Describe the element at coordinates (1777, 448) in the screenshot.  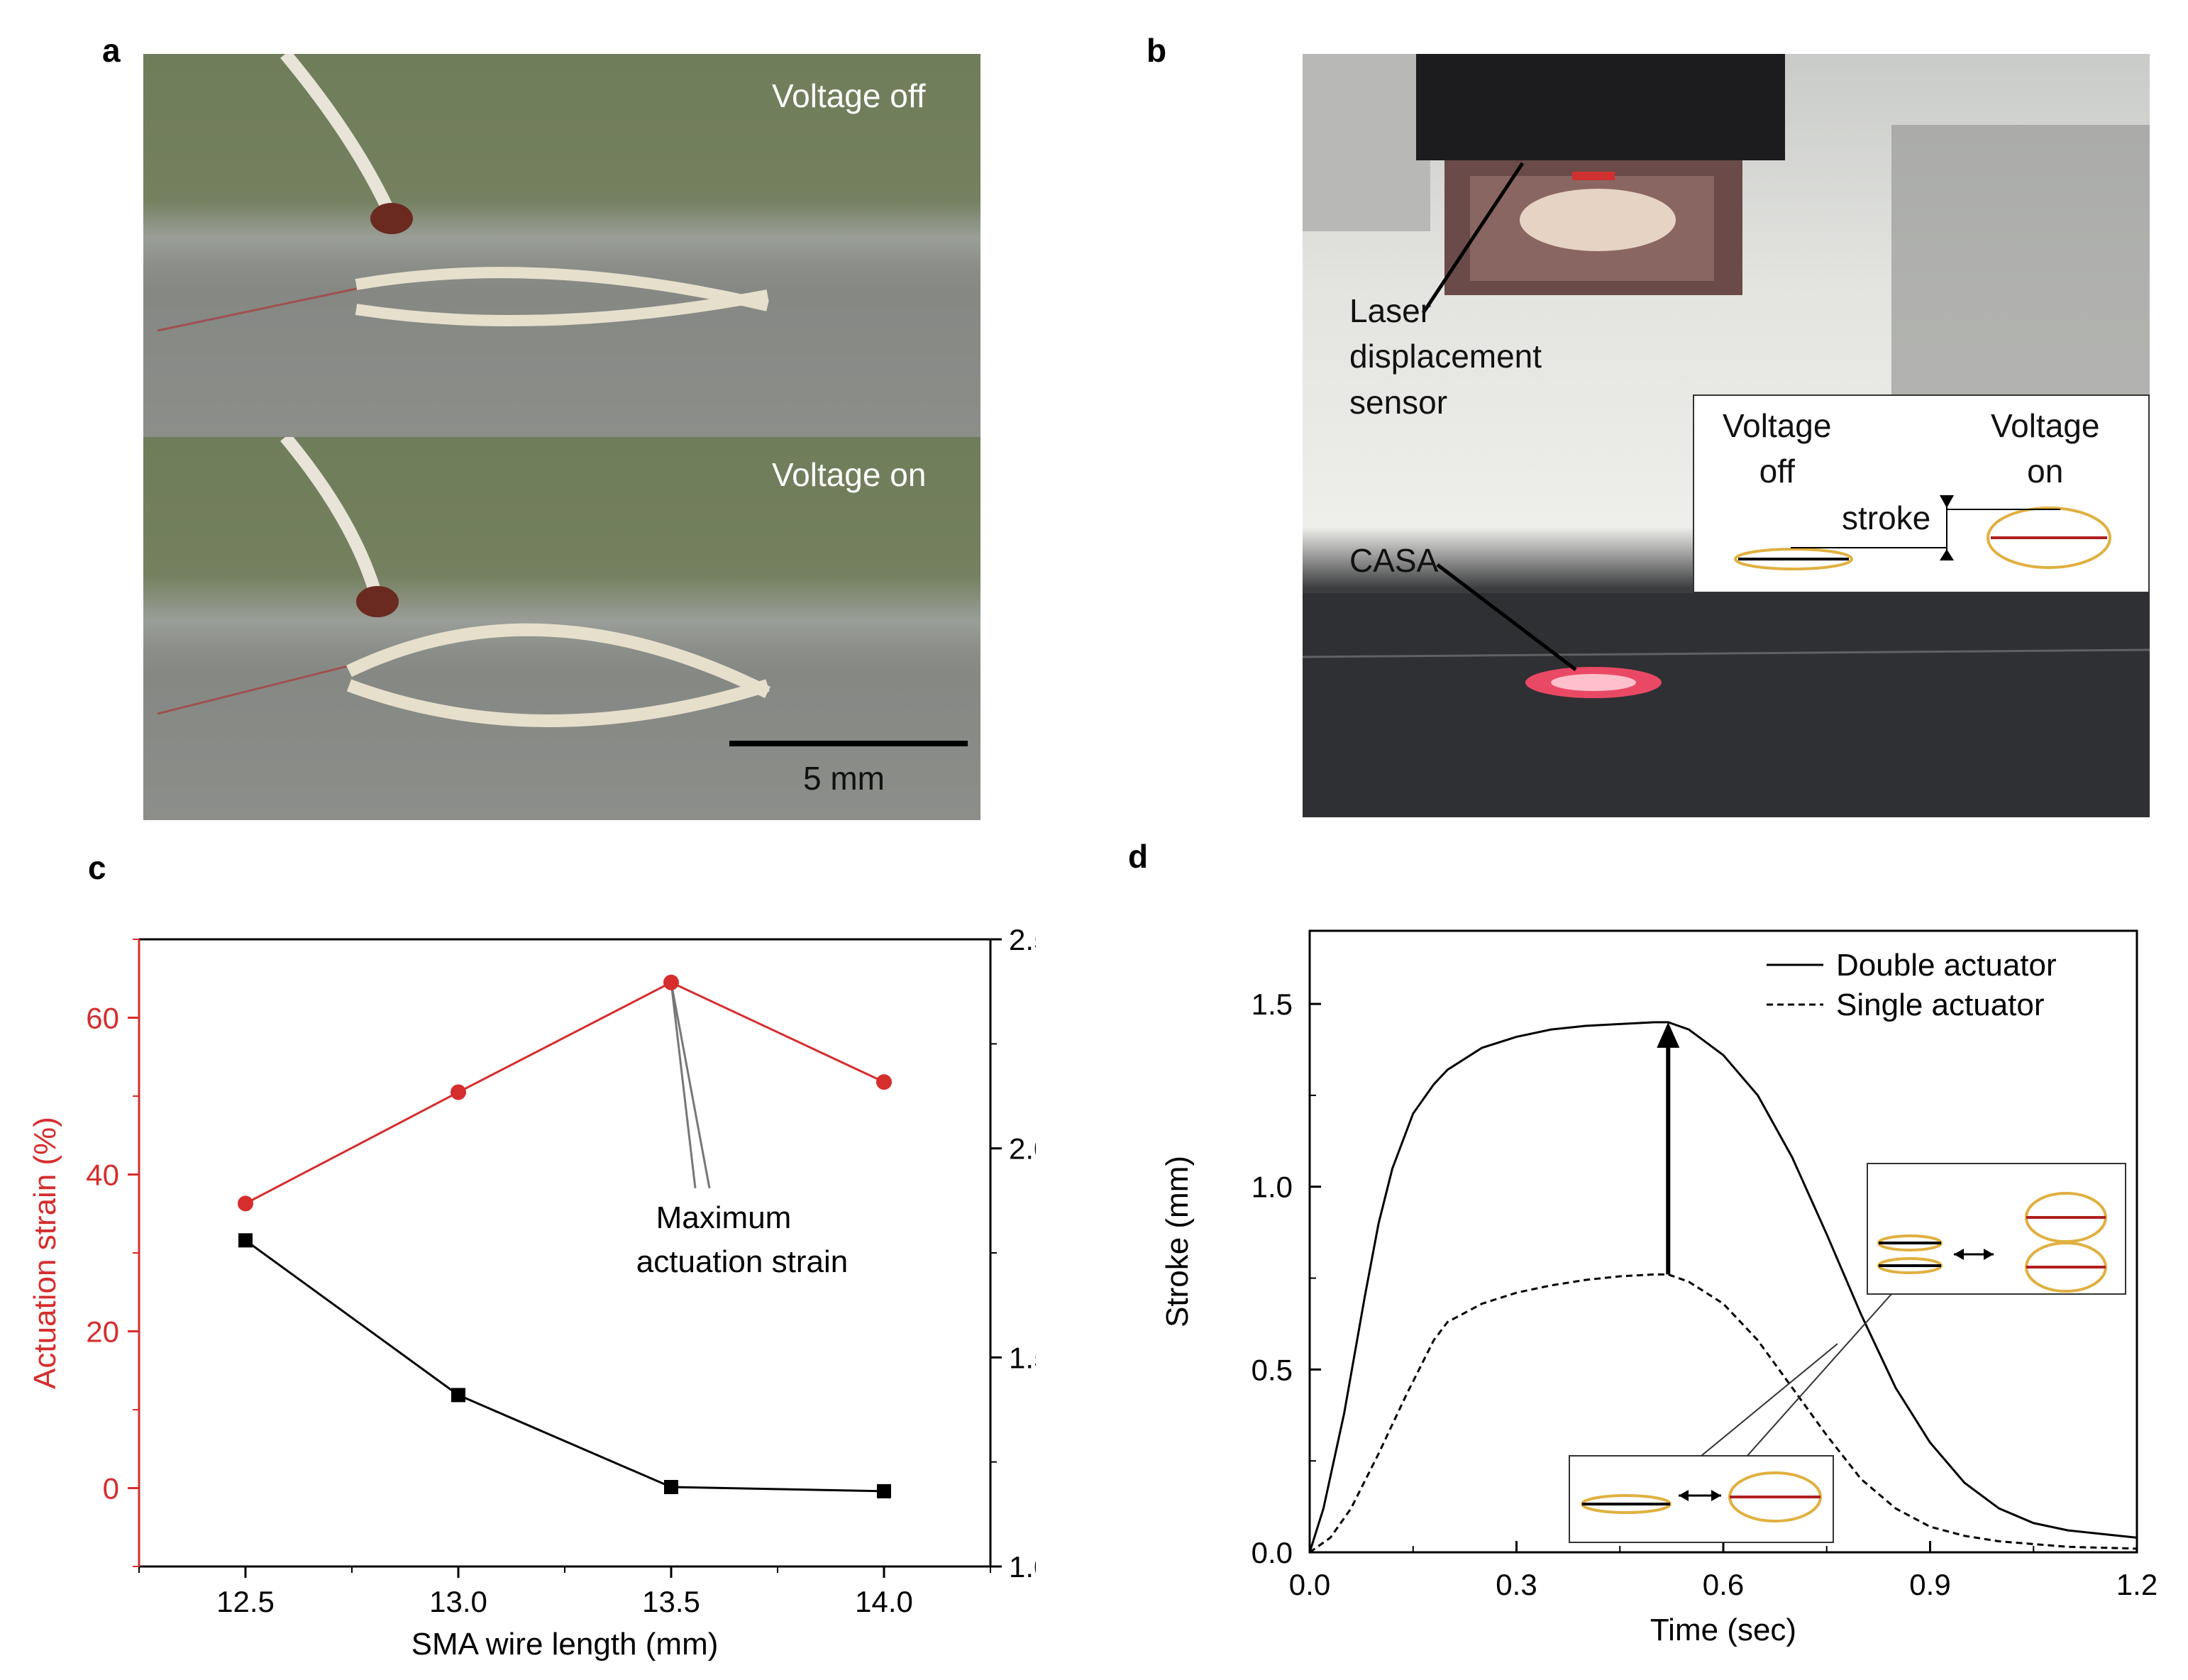
I see `inset-voltage-off-label: Voltage off` at that location.